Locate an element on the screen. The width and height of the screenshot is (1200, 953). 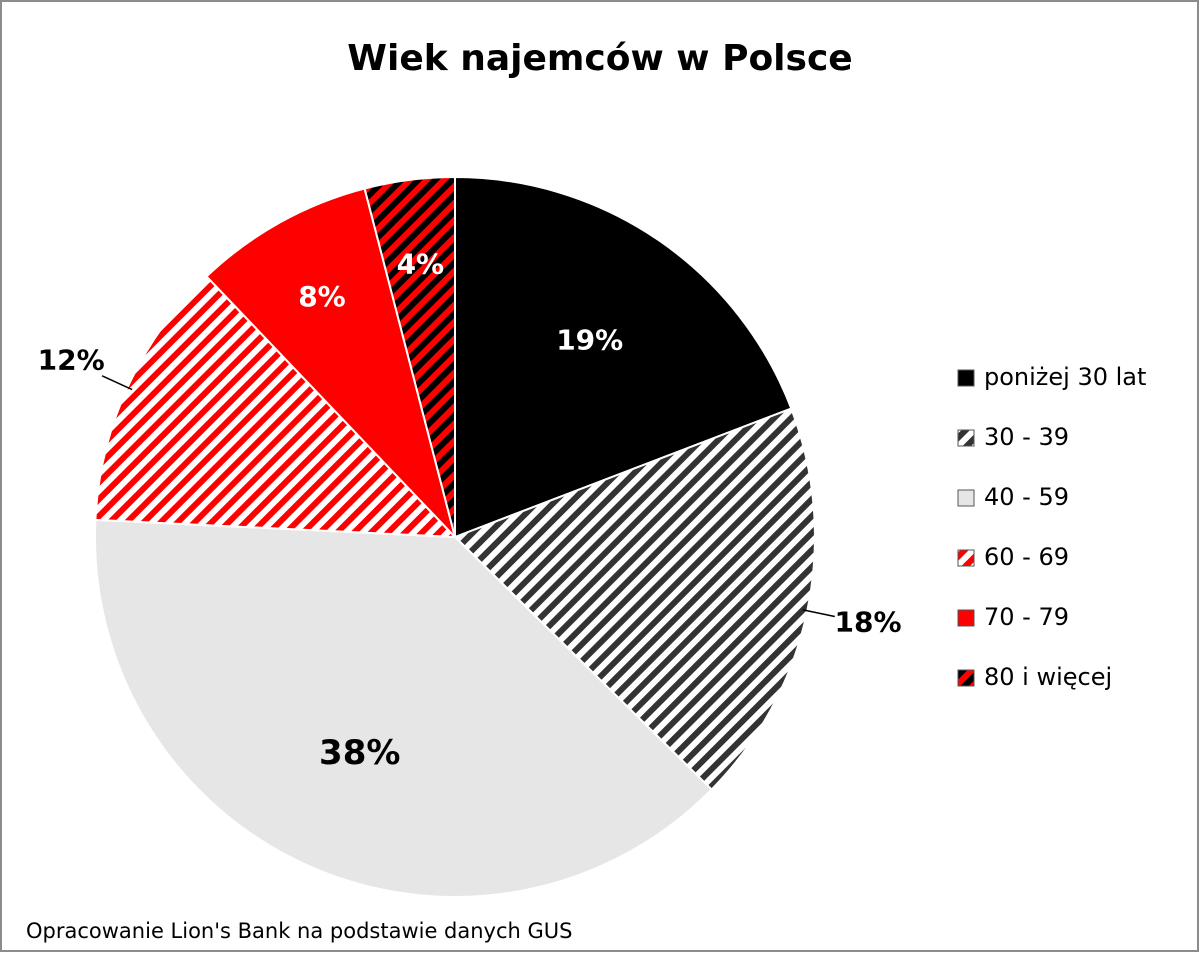
legend-label: 30 - 39 is located at coordinates (1026, 437).